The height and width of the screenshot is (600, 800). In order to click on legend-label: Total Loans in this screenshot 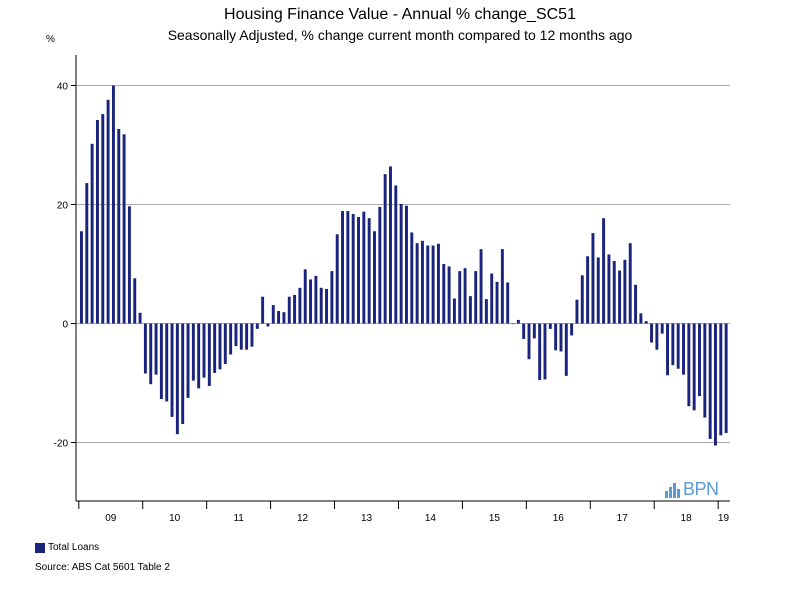, I will do `click(74, 547)`.